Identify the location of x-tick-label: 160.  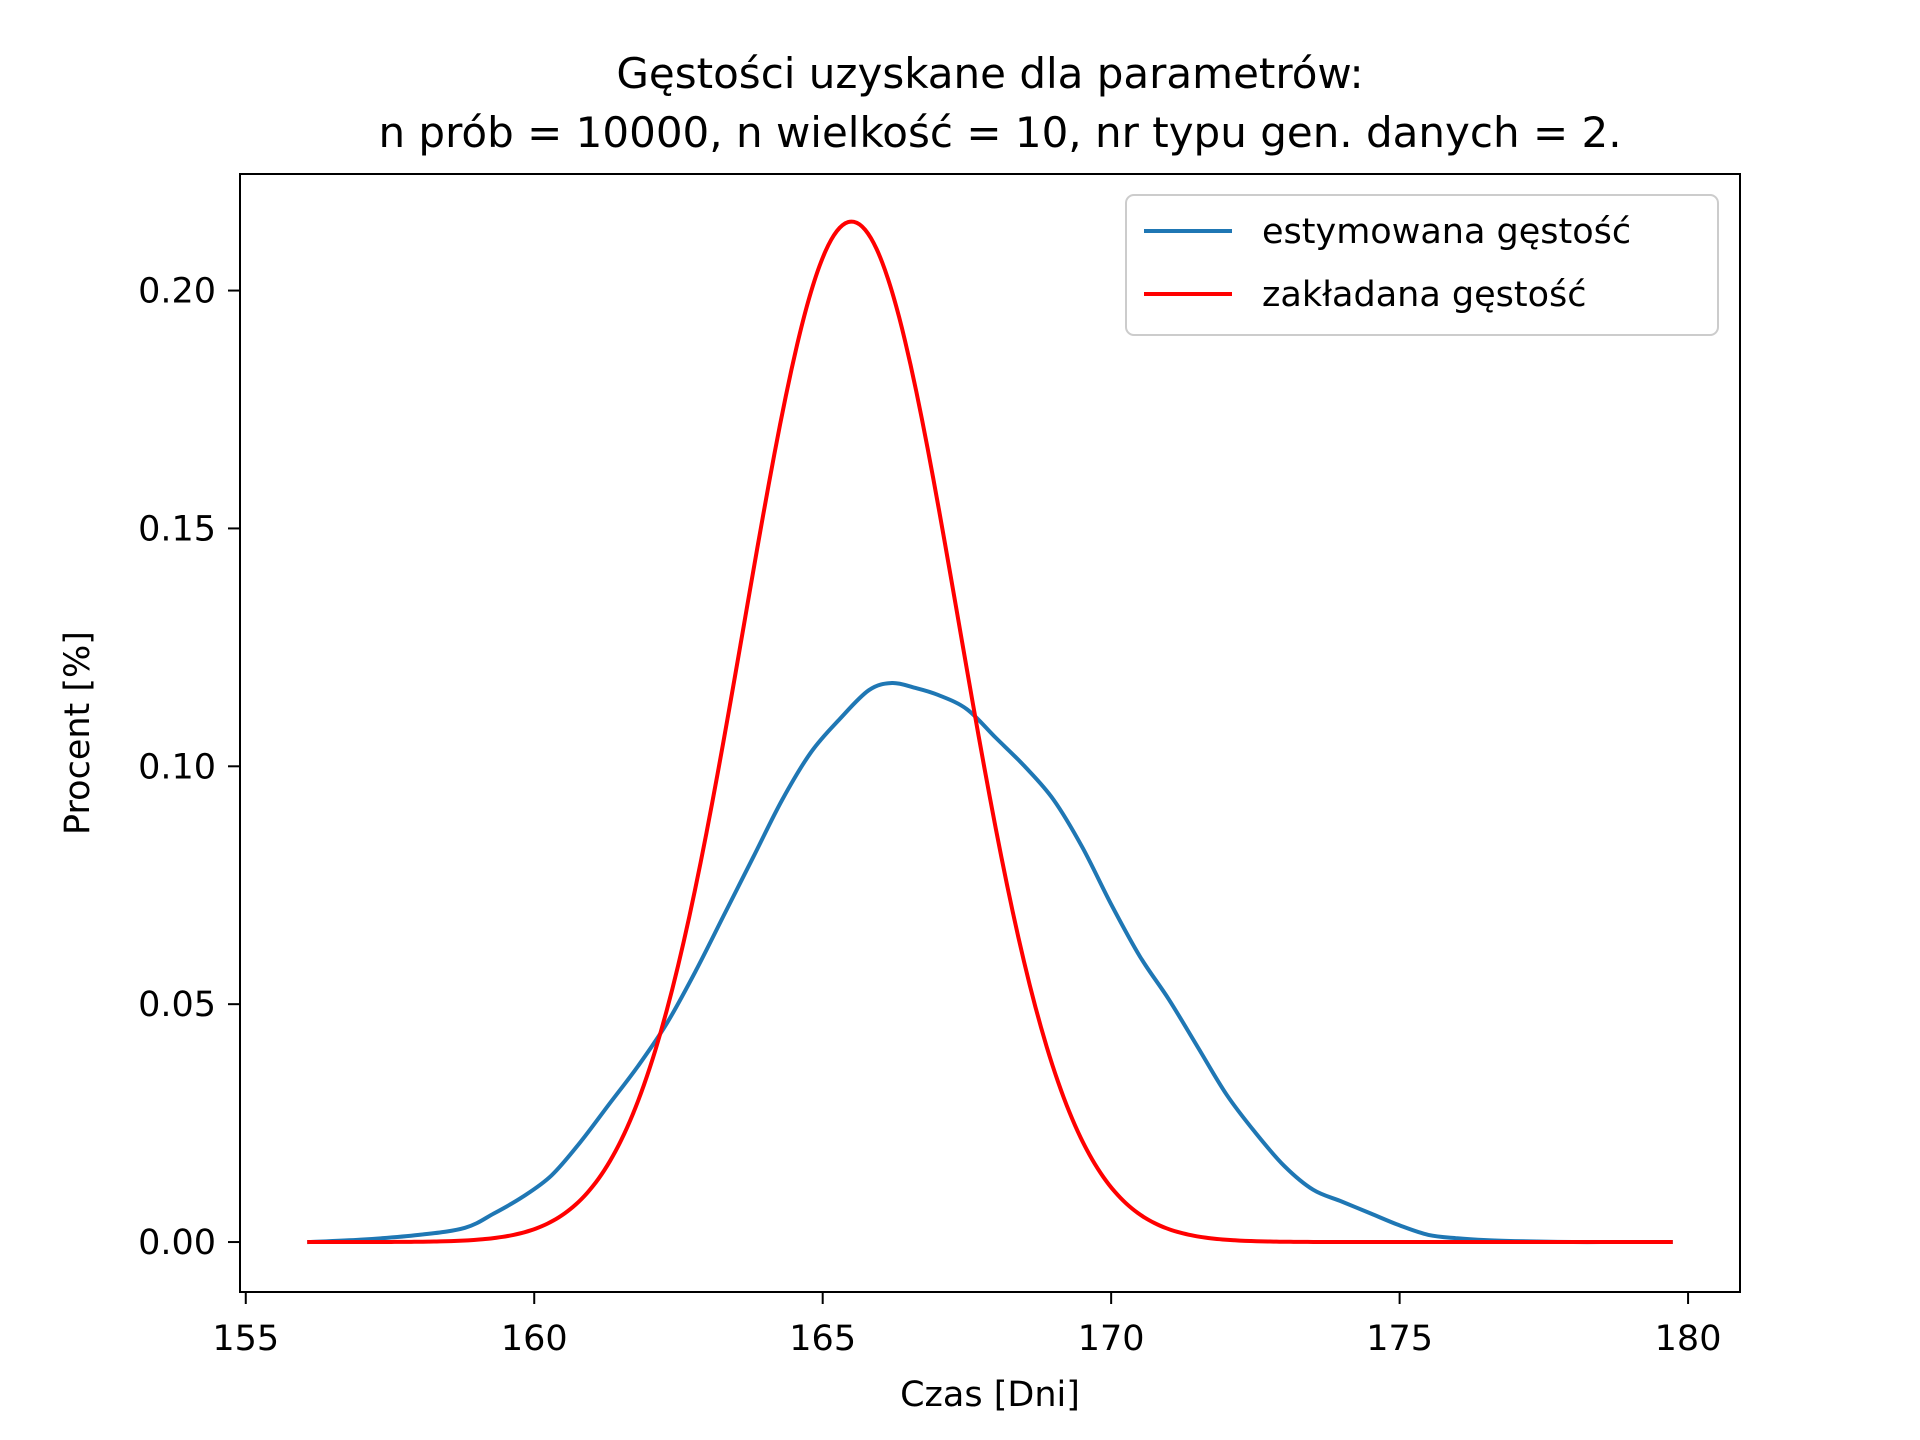
(534, 1339).